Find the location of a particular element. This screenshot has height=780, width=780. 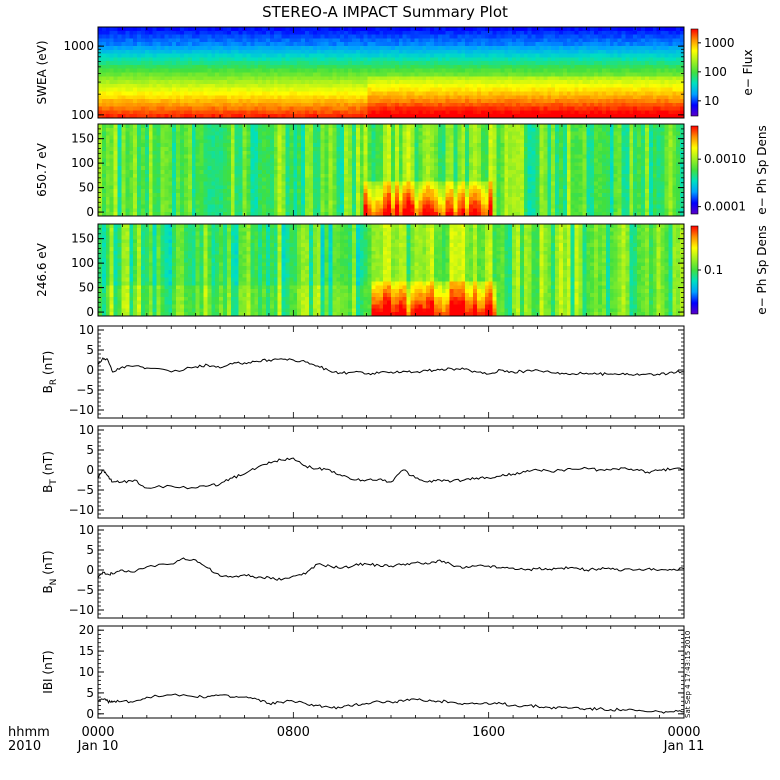

colorbar-label: e− Flux is located at coordinates (748, 72).